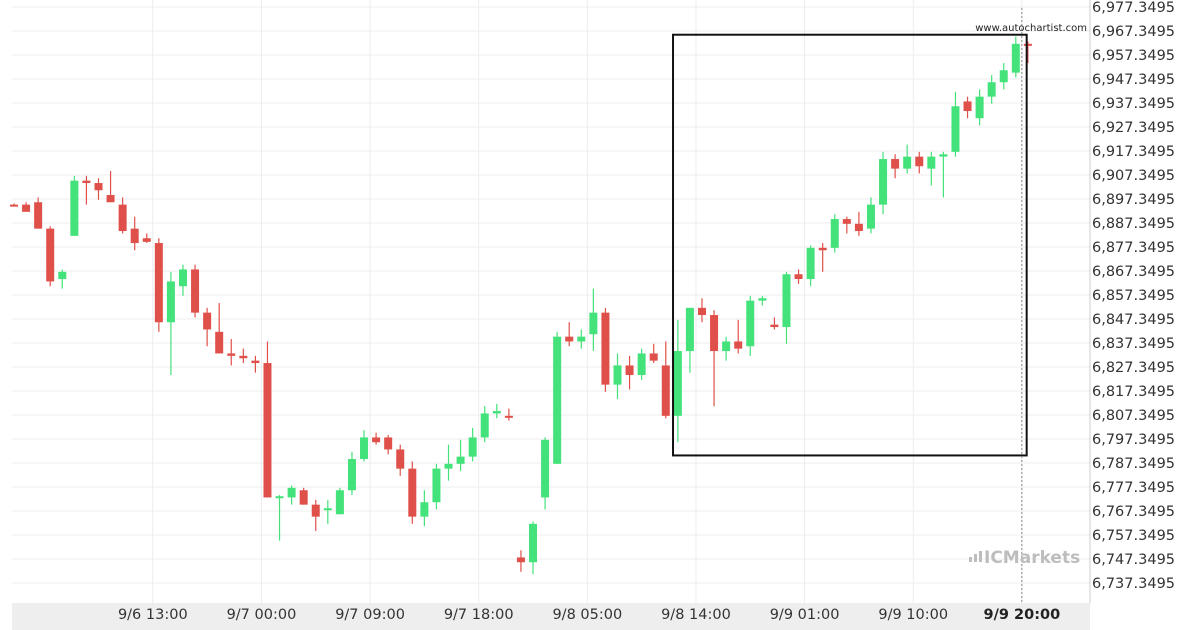 This screenshot has width=1200, height=630. What do you see at coordinates (1133, 536) in the screenshot?
I see `y-tick-label: 6,757.3495` at bounding box center [1133, 536].